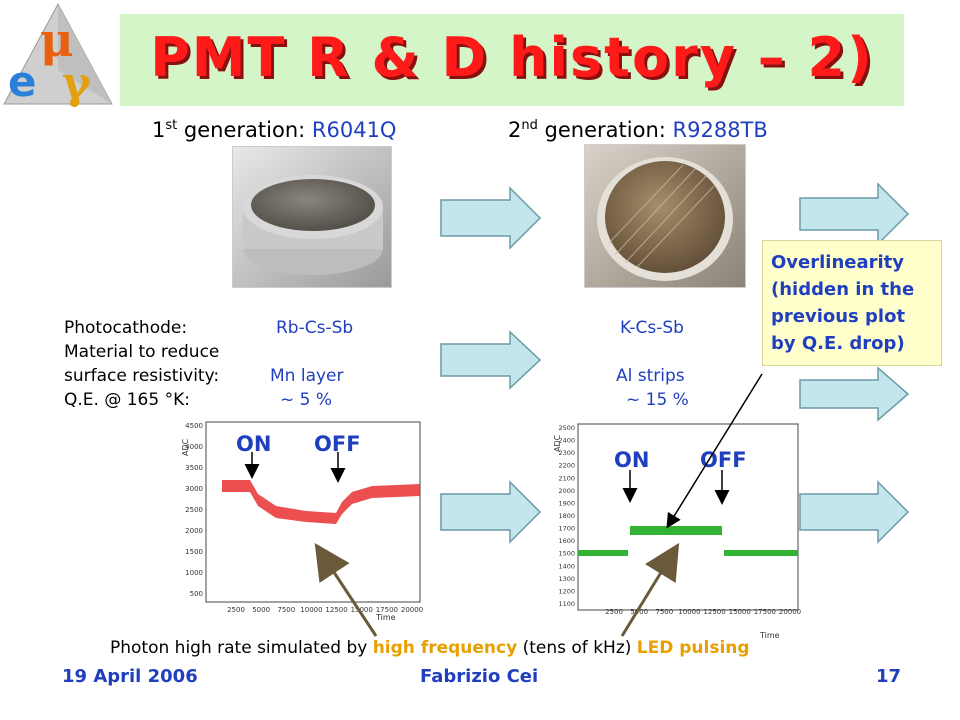 Image resolution: width=960 pixels, height=720 pixels. What do you see at coordinates (566, 516) in the screenshot?
I see `plot2-y-tick-label: 1800` at bounding box center [566, 516].